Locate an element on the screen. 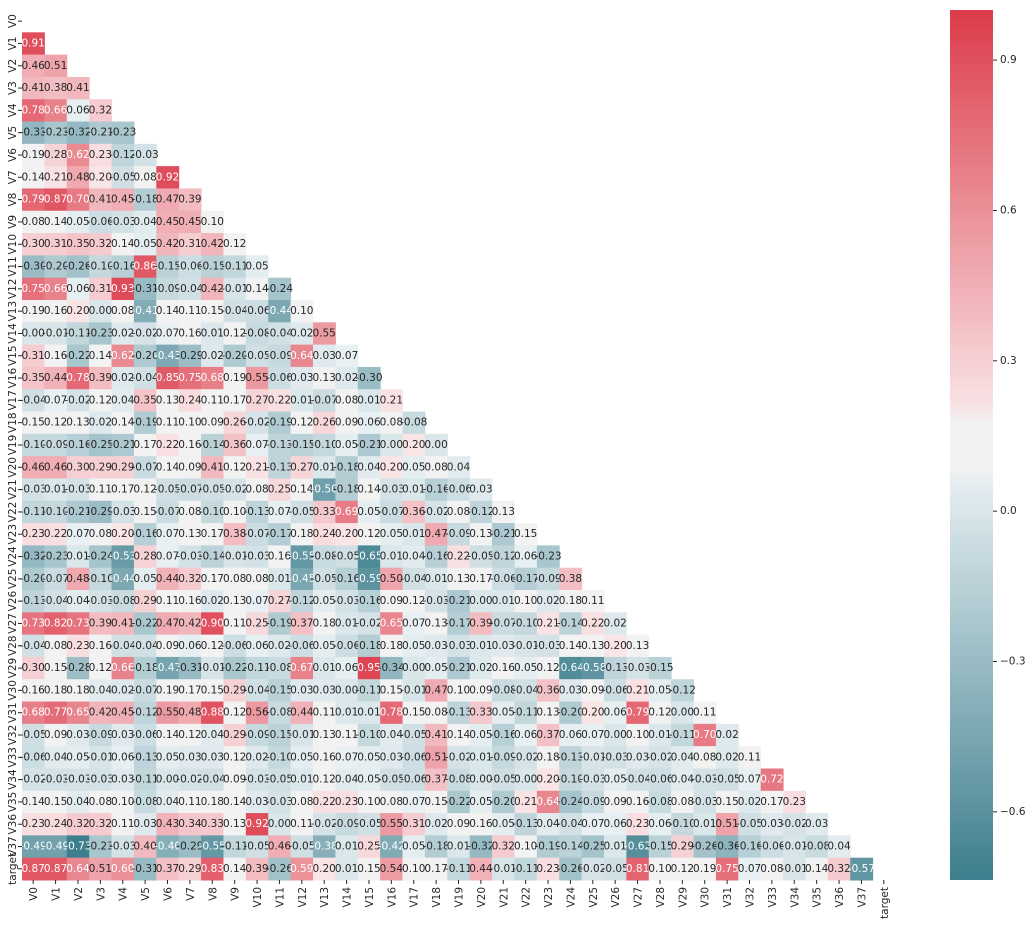 Image resolution: width=1031 pixels, height=925 pixels. cell-value-label: 0.11 is located at coordinates (346, 735).